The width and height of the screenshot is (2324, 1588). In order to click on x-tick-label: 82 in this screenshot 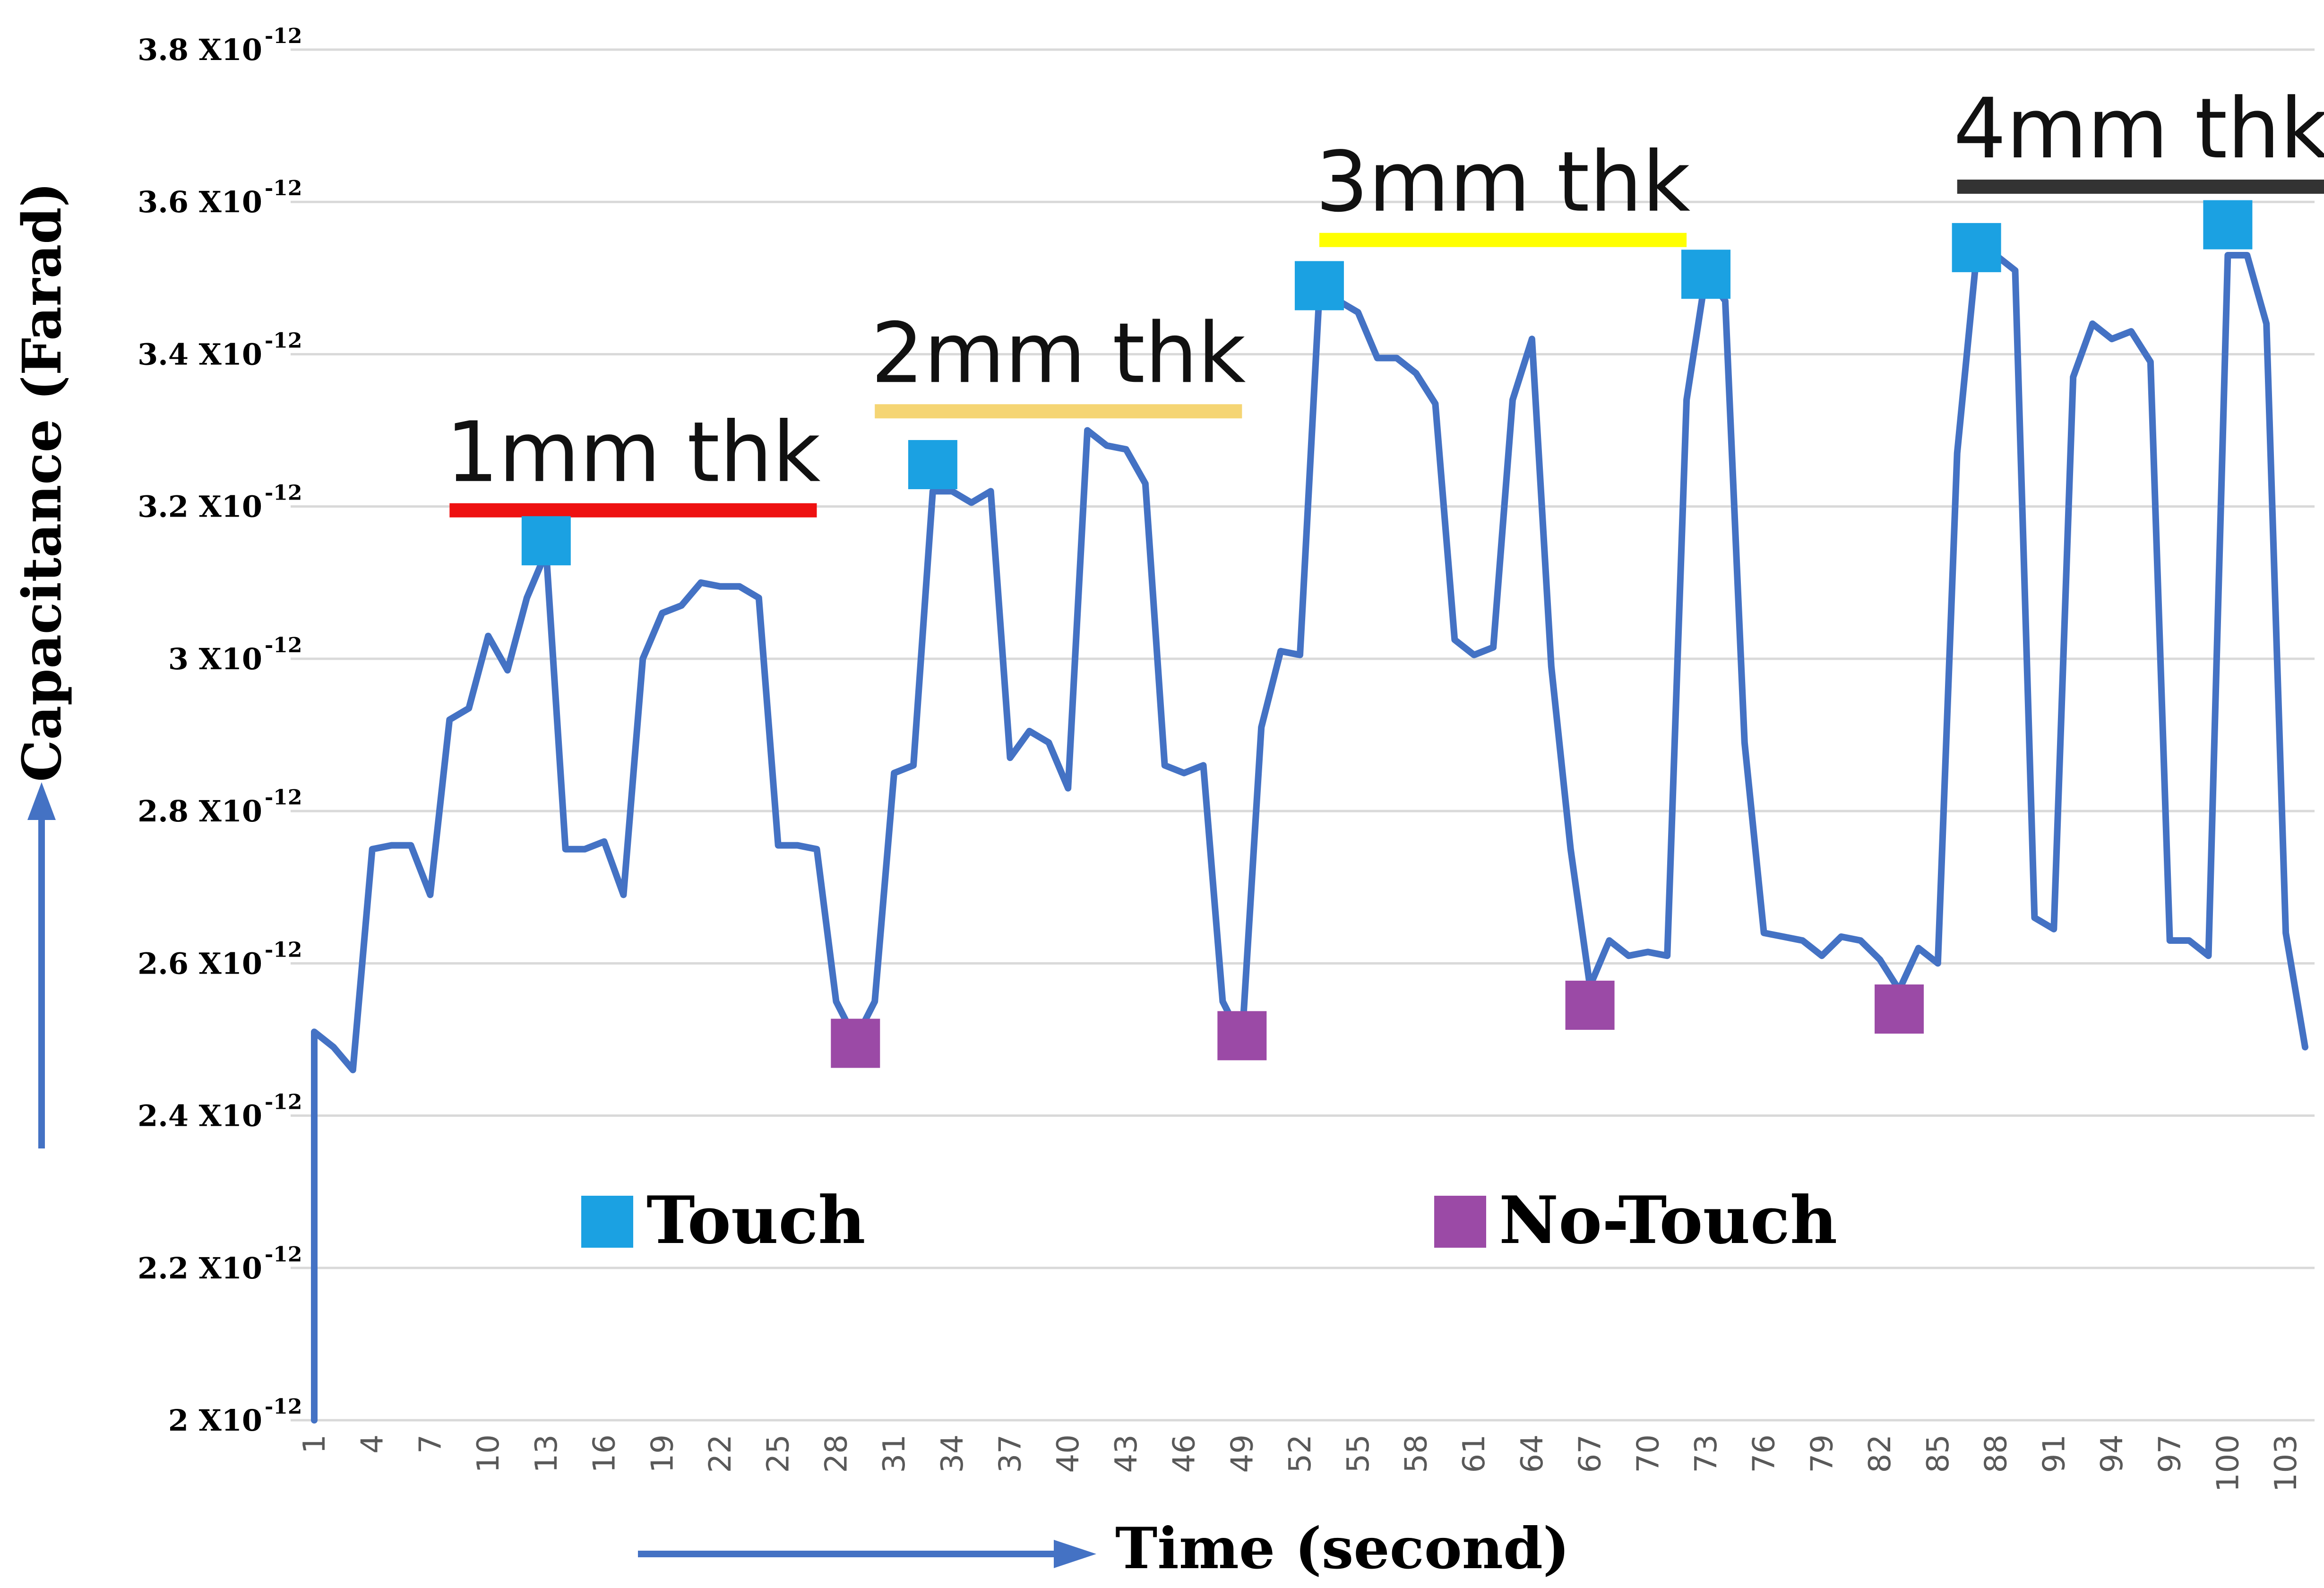, I will do `click(1881, 1453)`.